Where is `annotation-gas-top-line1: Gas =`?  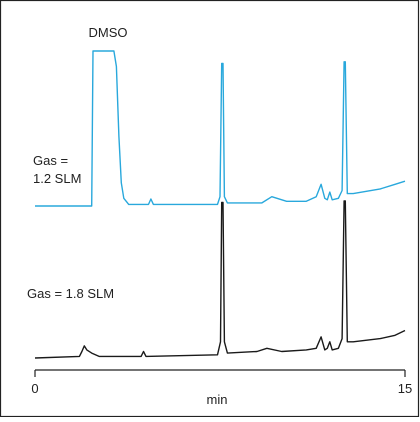
annotation-gas-top-line1: Gas = is located at coordinates (50, 160).